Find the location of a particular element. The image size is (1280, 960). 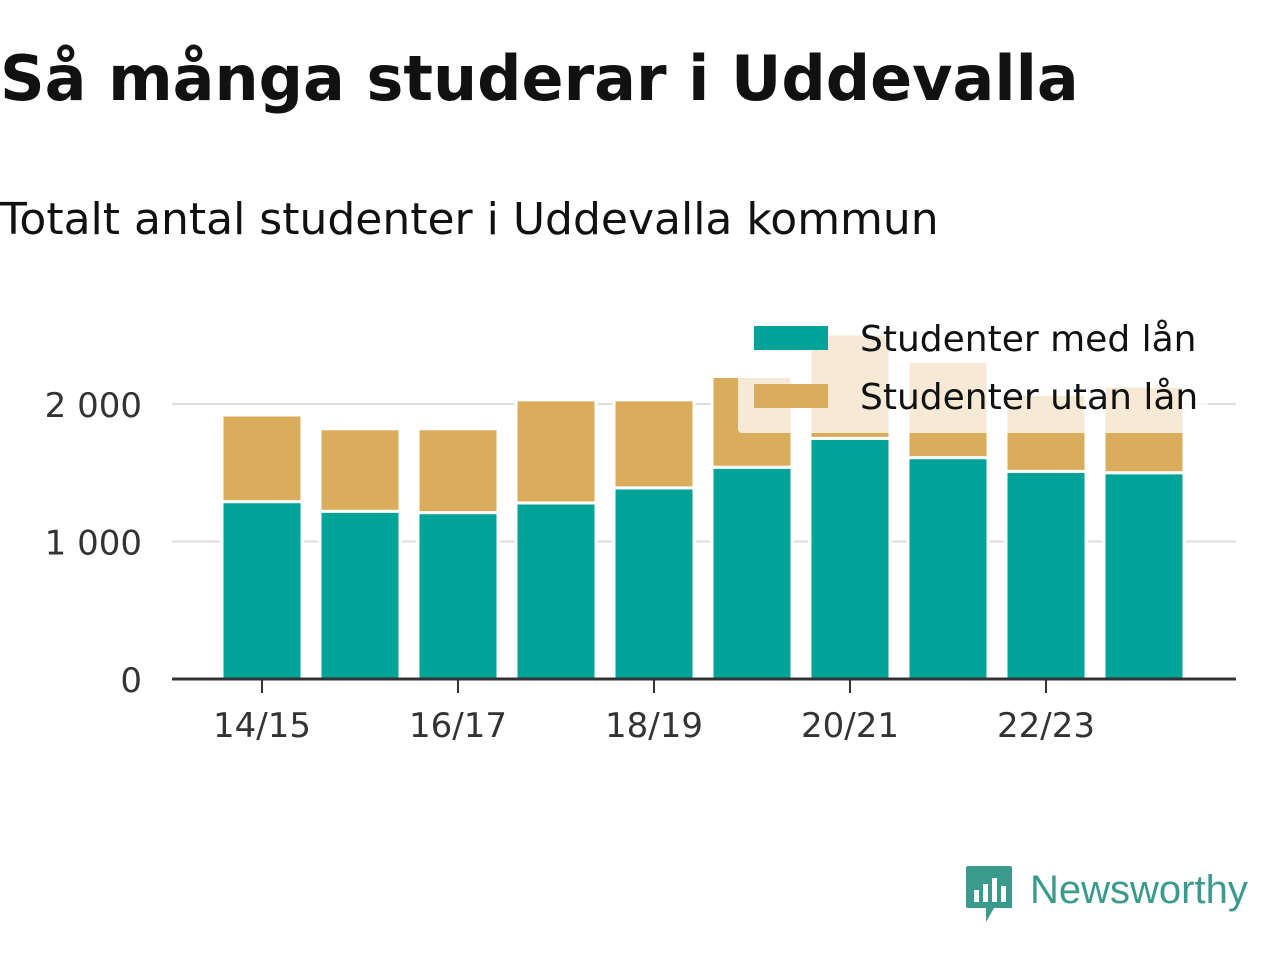

x-tick-label: 16/17 is located at coordinates (458, 726).